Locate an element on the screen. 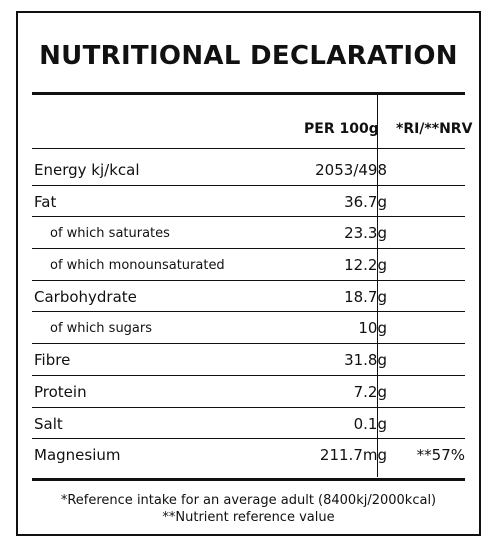  header-divider is located at coordinates (248, 148).